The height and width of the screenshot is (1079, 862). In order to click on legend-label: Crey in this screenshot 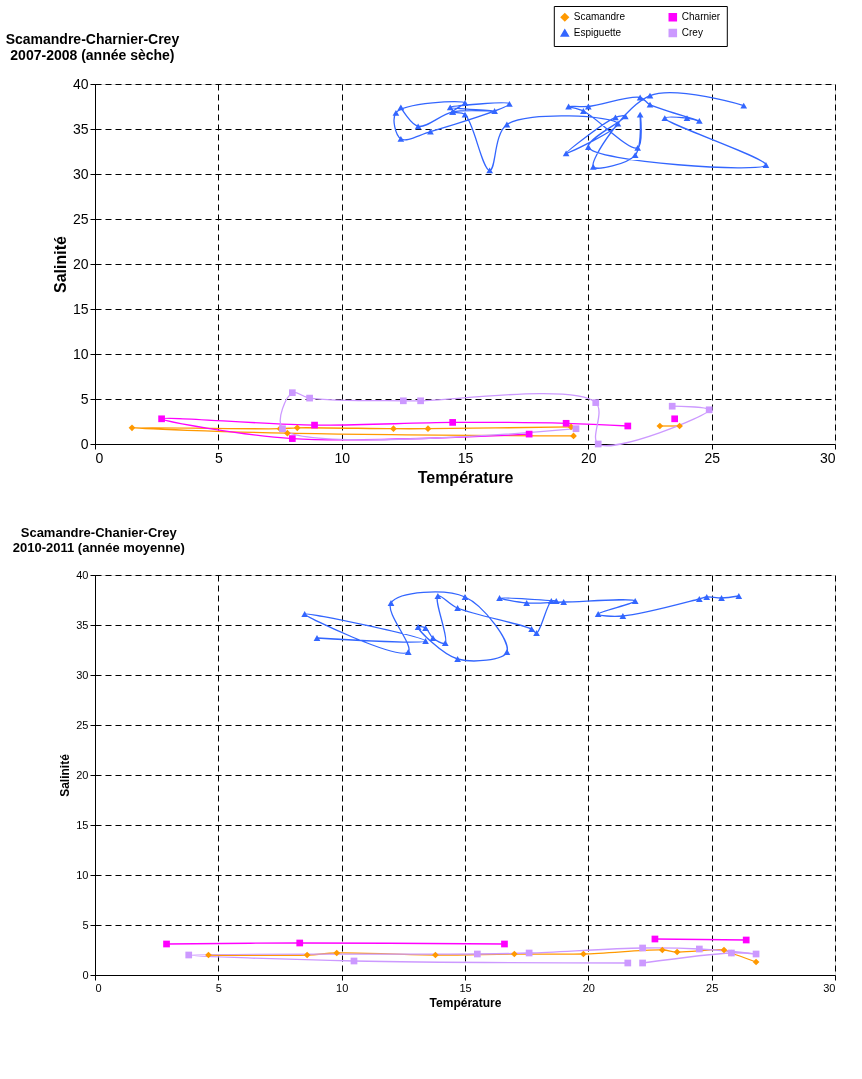, I will do `click(692, 32)`.